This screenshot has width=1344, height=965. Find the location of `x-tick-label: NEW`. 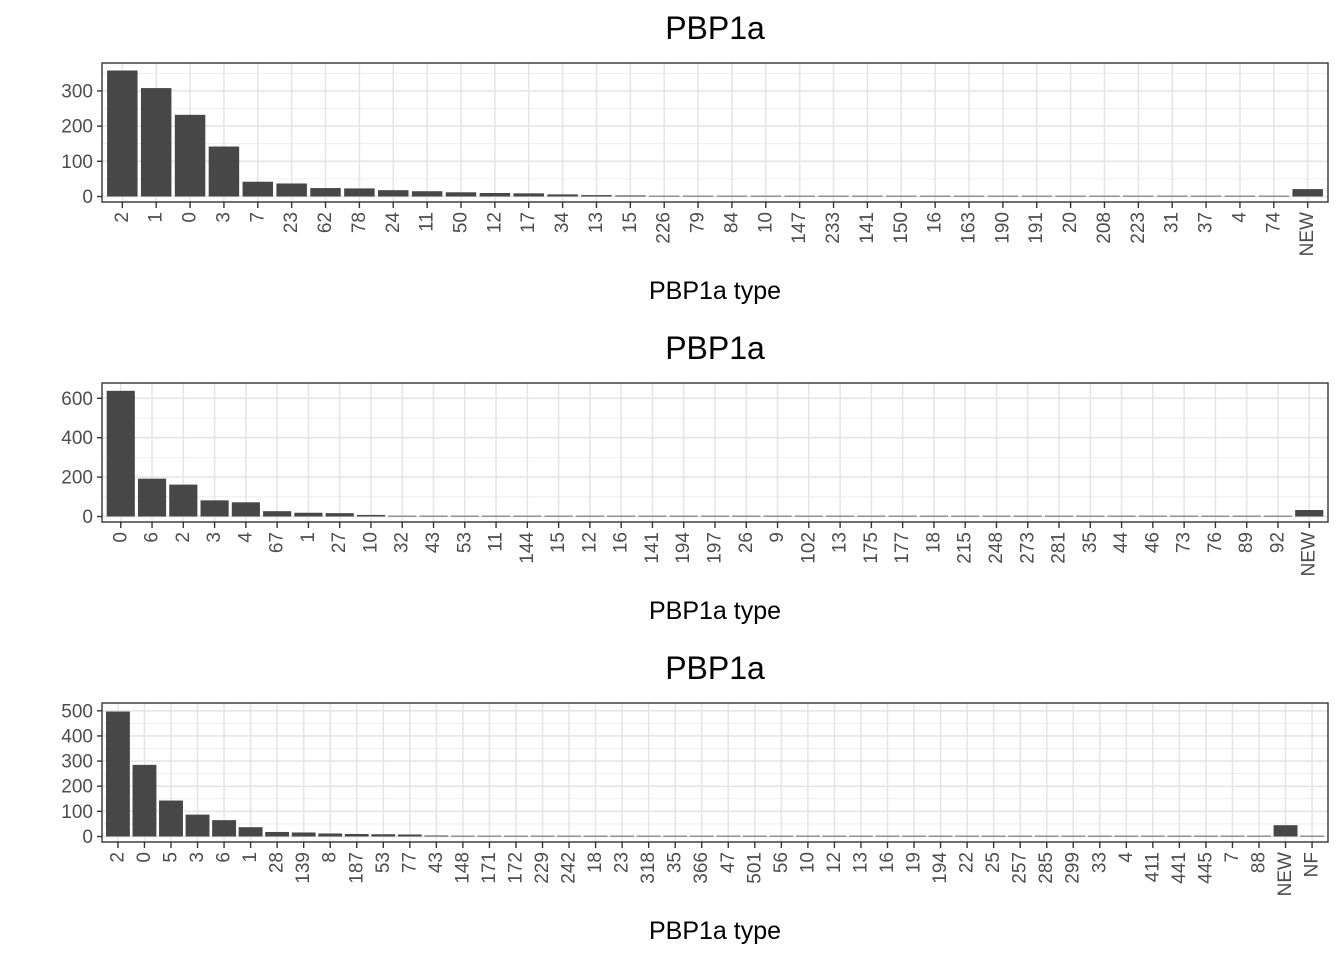

x-tick-label: NEW is located at coordinates (1309, 554).